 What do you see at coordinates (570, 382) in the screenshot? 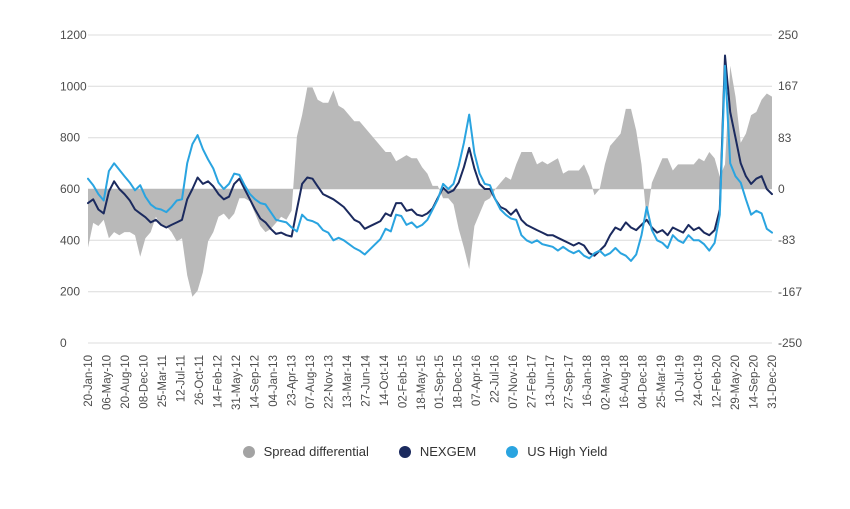
I see `x-axis-tick-label: 27-Sep-17` at bounding box center [570, 382].